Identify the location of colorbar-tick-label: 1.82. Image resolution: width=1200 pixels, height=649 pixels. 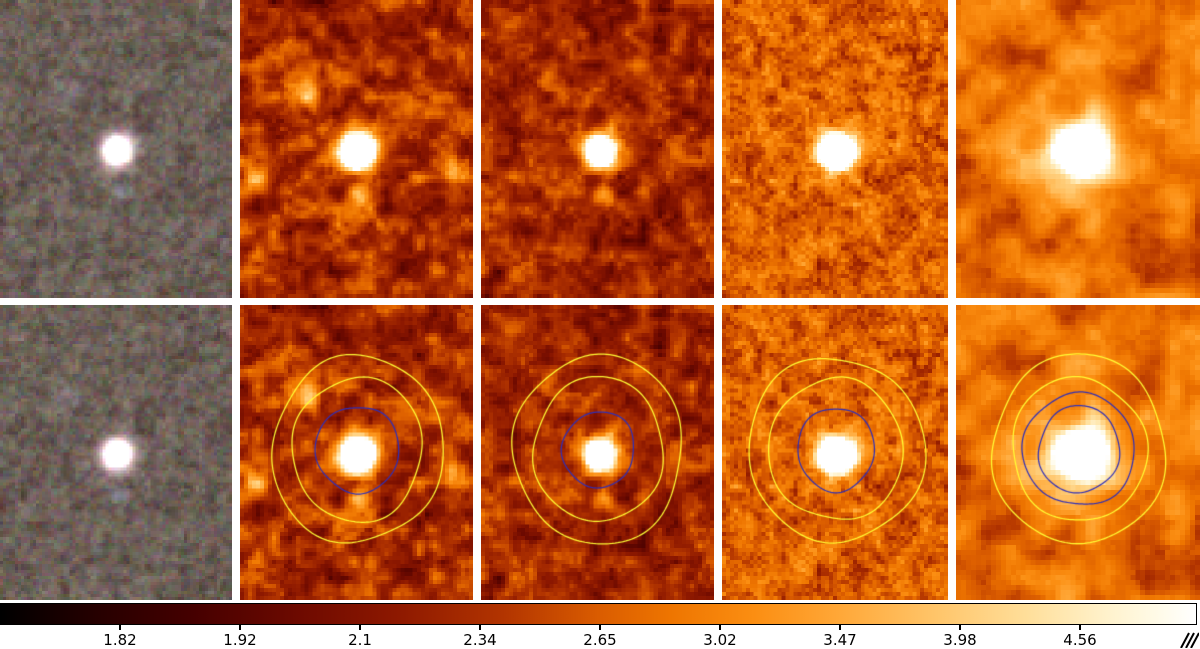
(120, 640).